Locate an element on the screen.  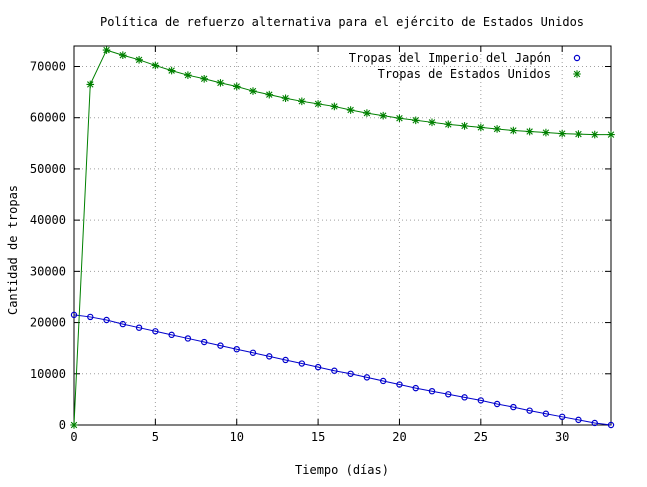
y-tick-label: 40000 is located at coordinates (48, 220).